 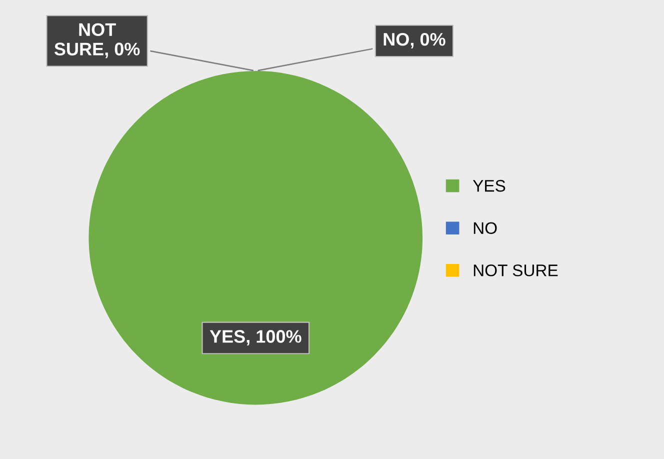 What do you see at coordinates (489, 186) in the screenshot?
I see `legend-label: YES` at bounding box center [489, 186].